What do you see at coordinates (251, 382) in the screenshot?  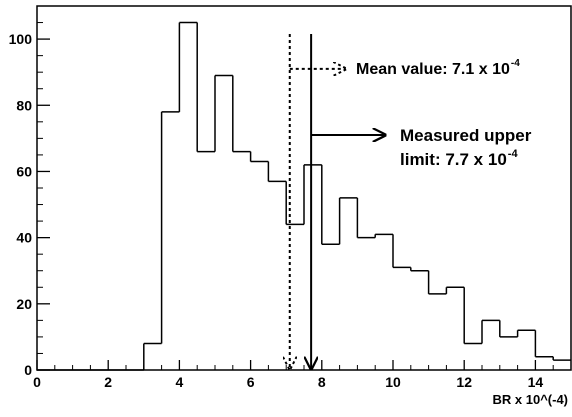 I see `x-tick-label: 6` at bounding box center [251, 382].